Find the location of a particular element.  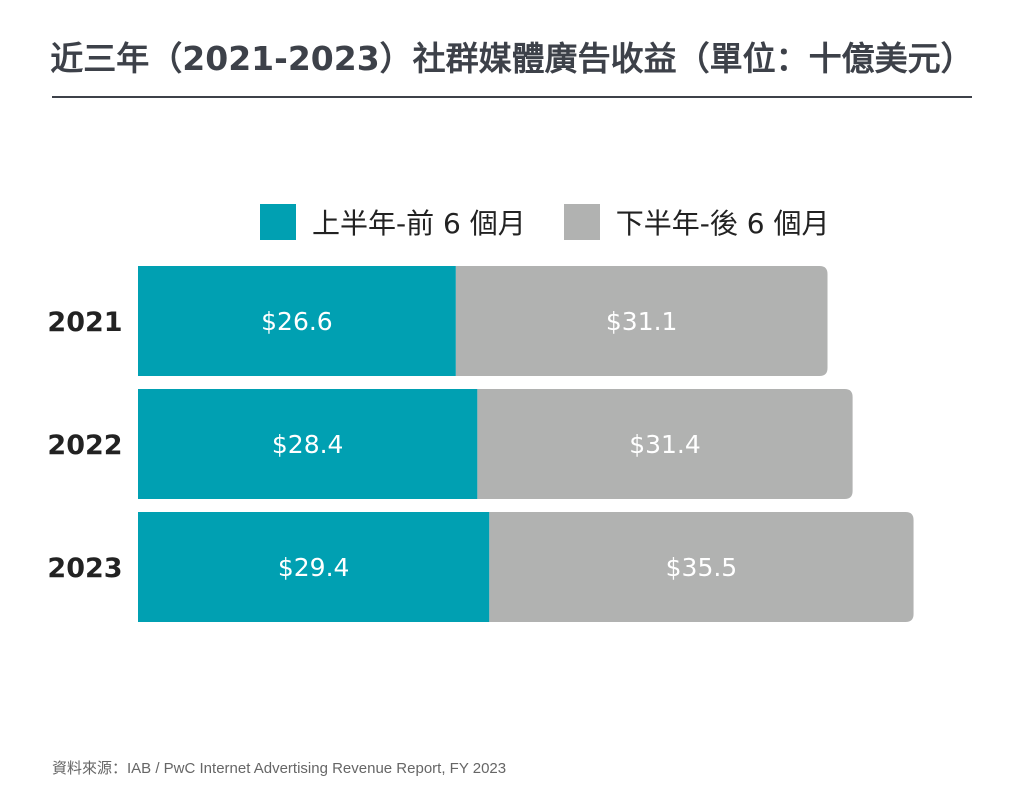

data-label-2022-series-0: $28.4 is located at coordinates (308, 444).